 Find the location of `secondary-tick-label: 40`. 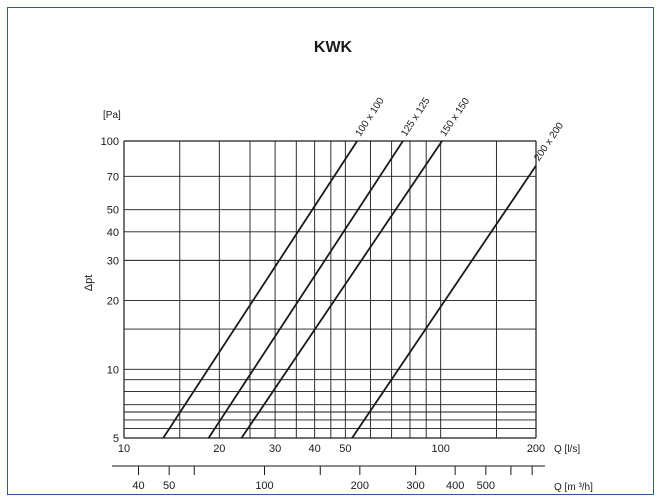

secondary-tick-label: 40 is located at coordinates (138, 486).